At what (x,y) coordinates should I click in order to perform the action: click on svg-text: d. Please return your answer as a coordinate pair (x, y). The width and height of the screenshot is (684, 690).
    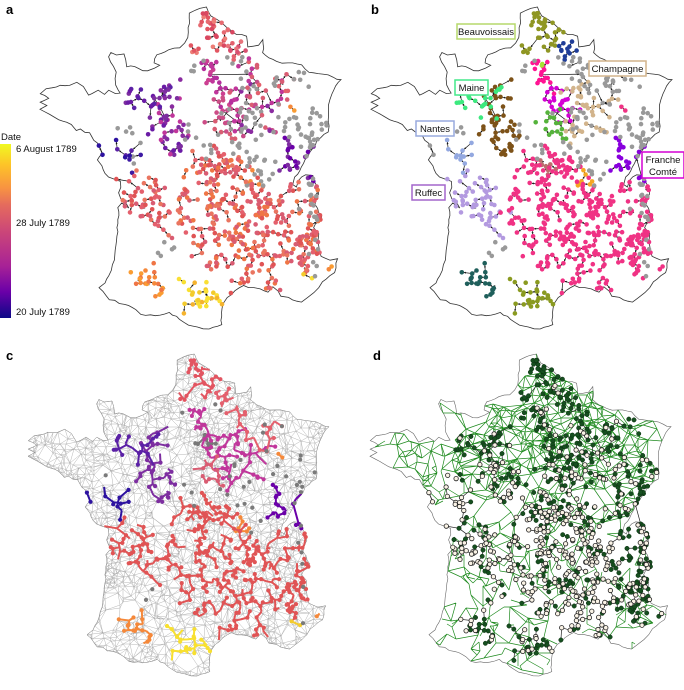
    Looking at the image, I should click on (377, 355).